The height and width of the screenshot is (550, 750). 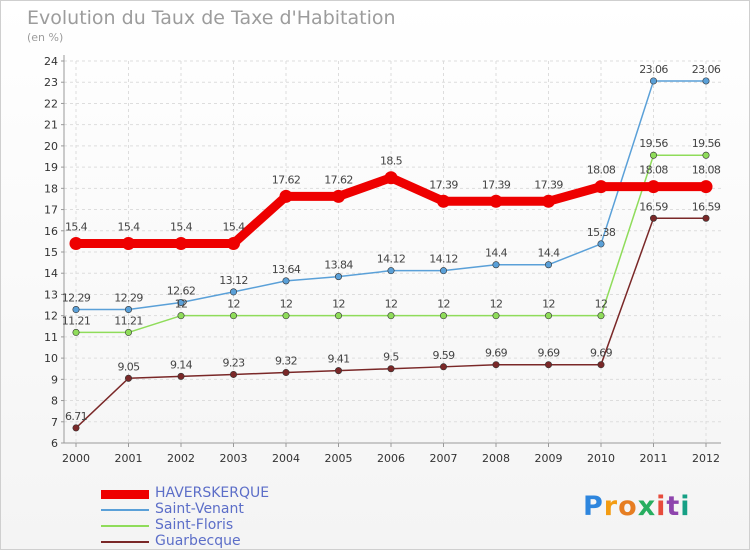 I want to click on data-label-saint-venant: 12.29, so click(x=76, y=298).